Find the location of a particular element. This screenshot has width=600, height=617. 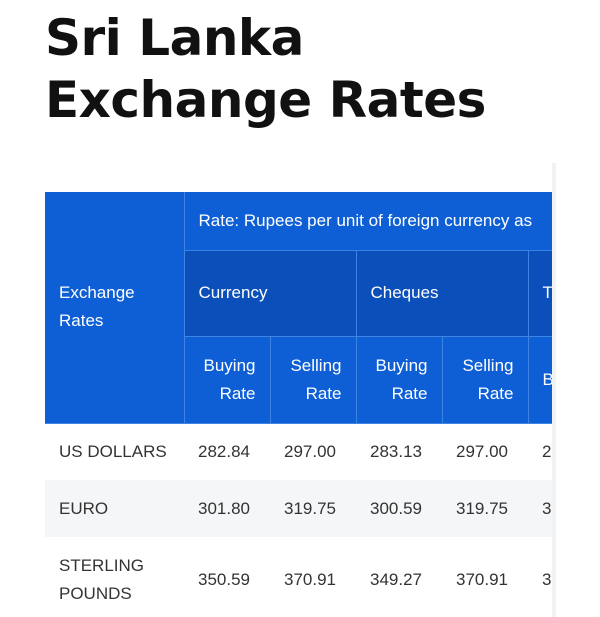

cheques-selling-rate: 297.00 is located at coordinates (485, 451).